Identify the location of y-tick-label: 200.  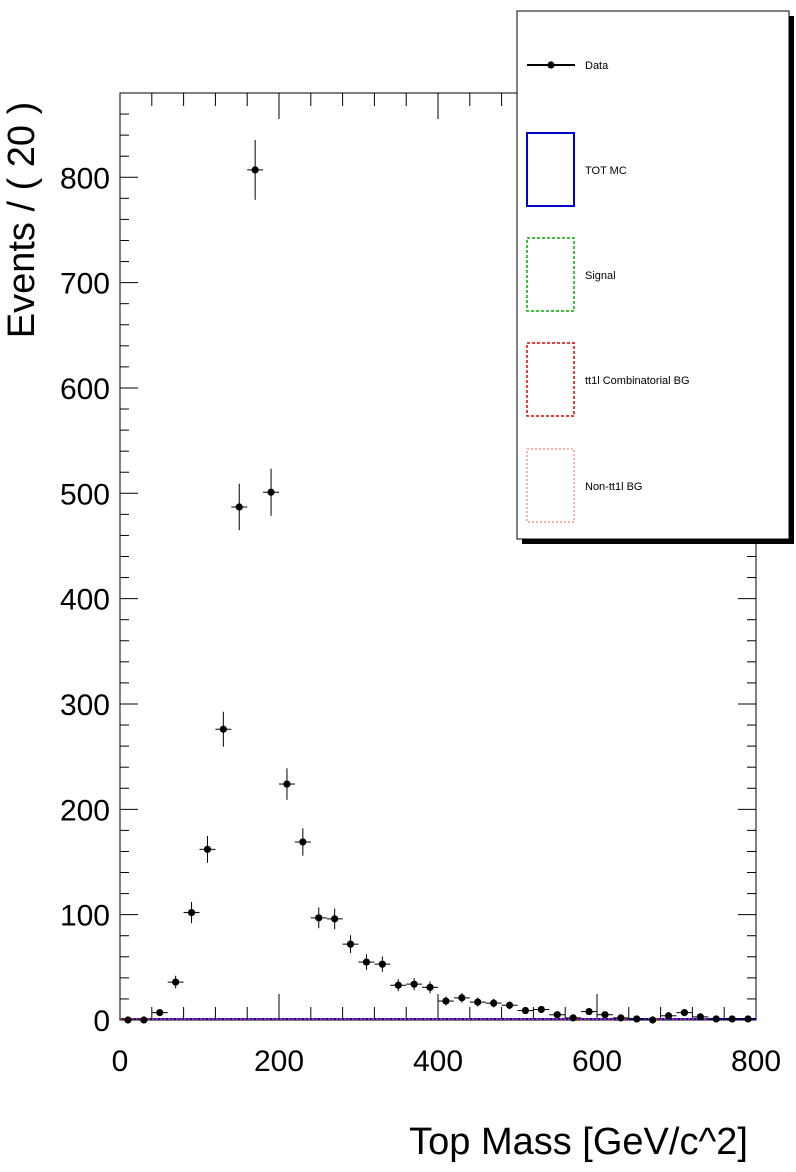
(85, 810).